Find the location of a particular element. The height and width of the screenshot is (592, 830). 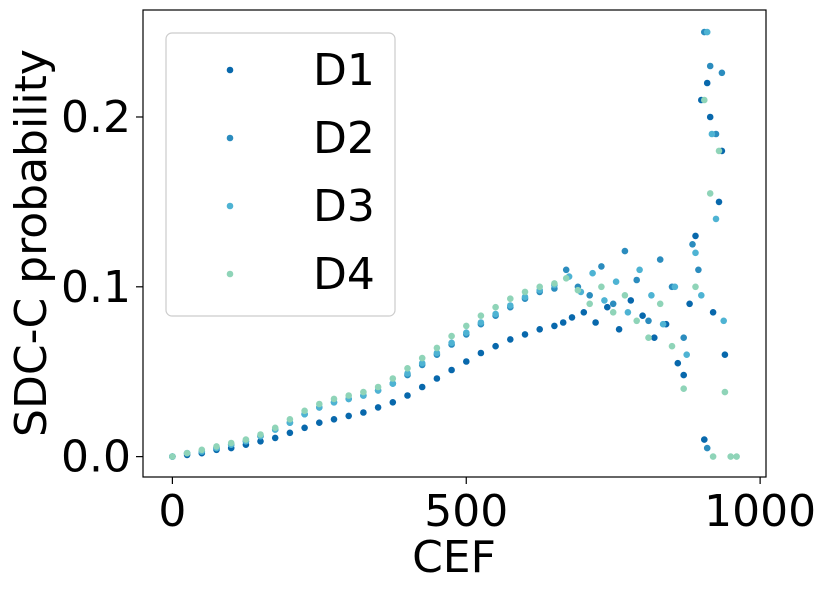

y-axis-label: SDC-C probability is located at coordinates (31, 243).